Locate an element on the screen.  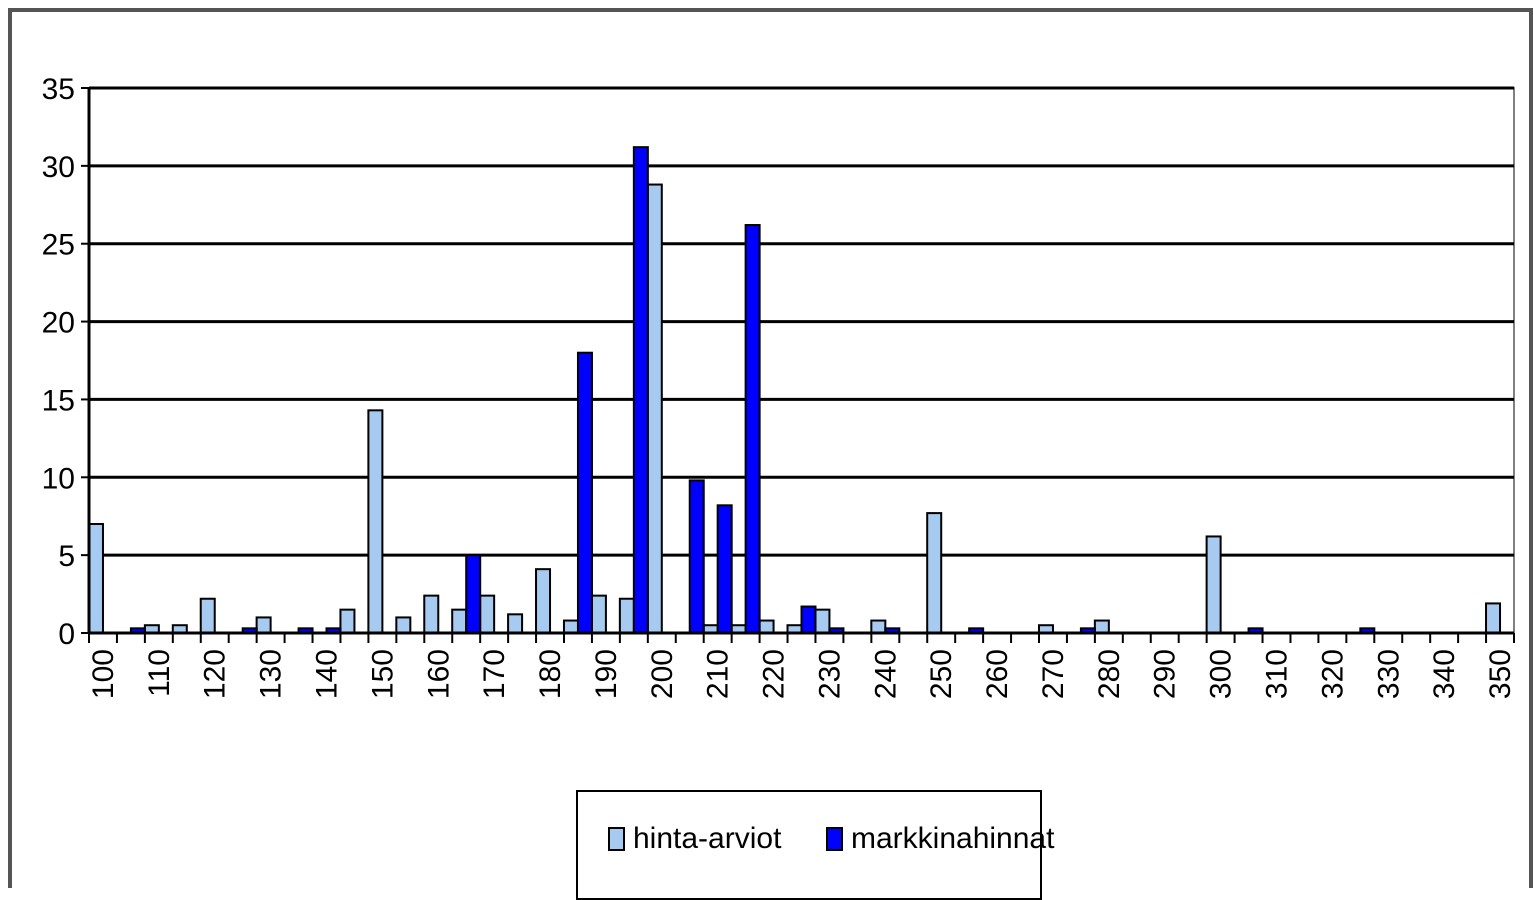
x-tick-label: 330 is located at coordinates (1388, 674).